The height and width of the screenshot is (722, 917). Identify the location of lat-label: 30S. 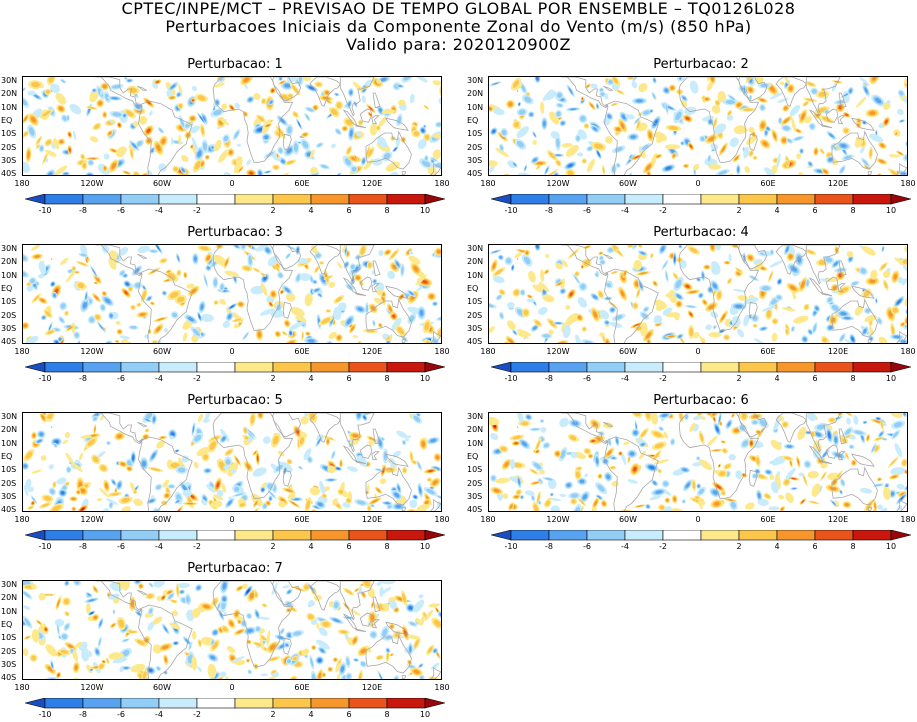
(9, 496).